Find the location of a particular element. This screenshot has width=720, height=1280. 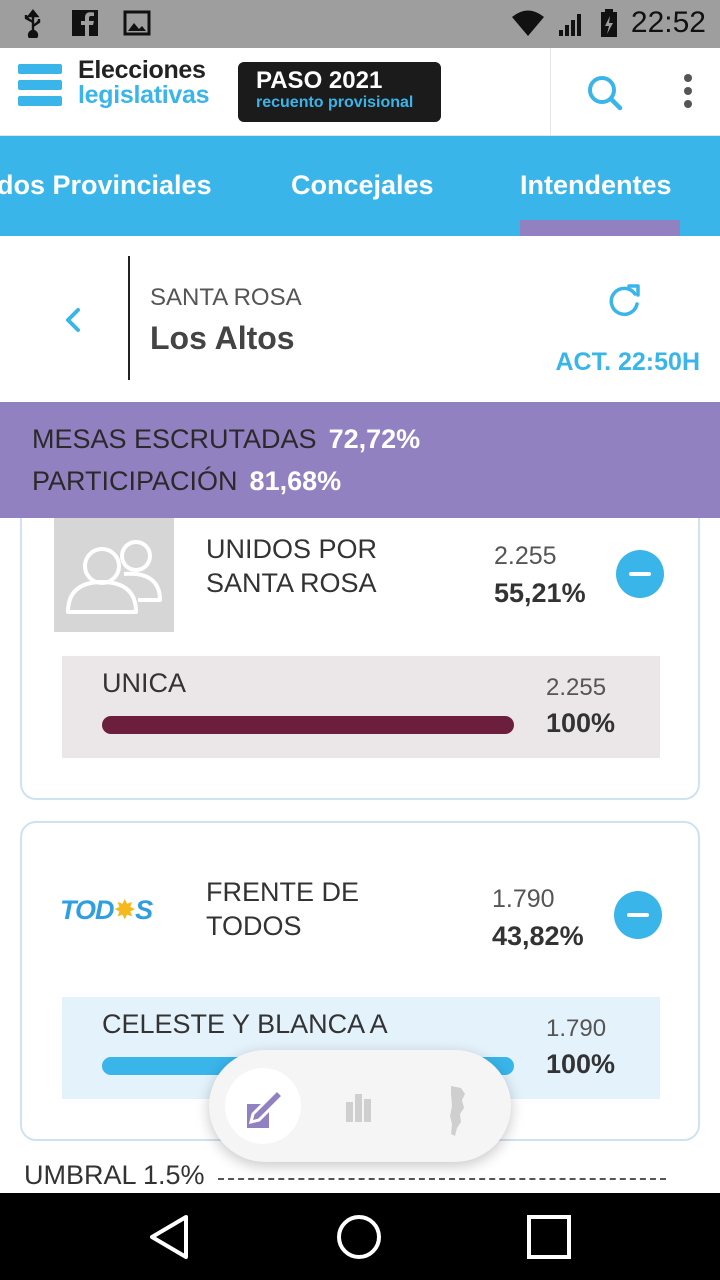

clock: 22:52 is located at coordinates (668, 22).